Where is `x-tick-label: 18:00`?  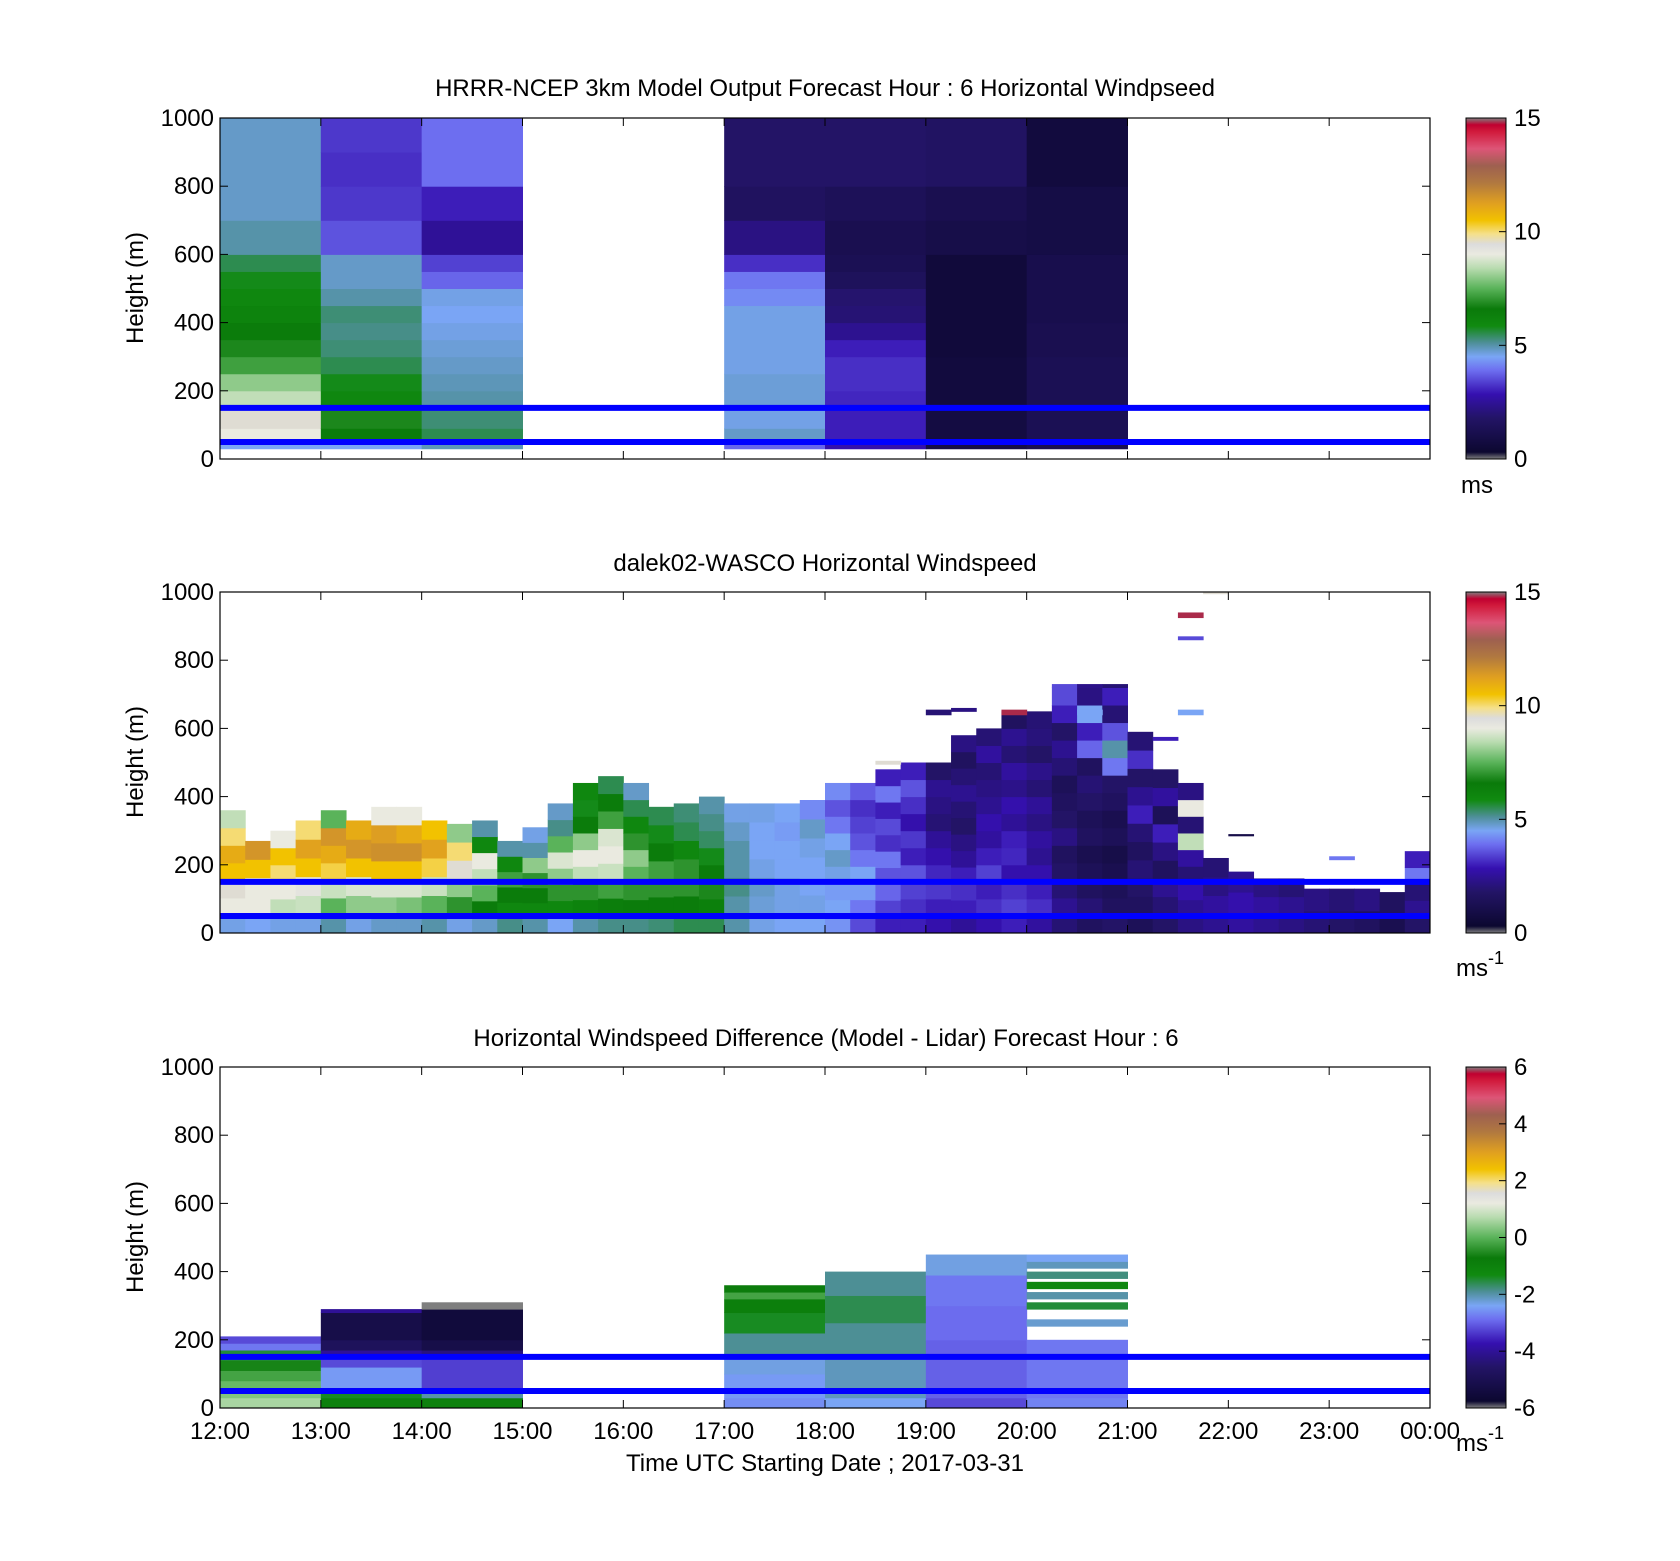
x-tick-label: 18:00 is located at coordinates (825, 1431).